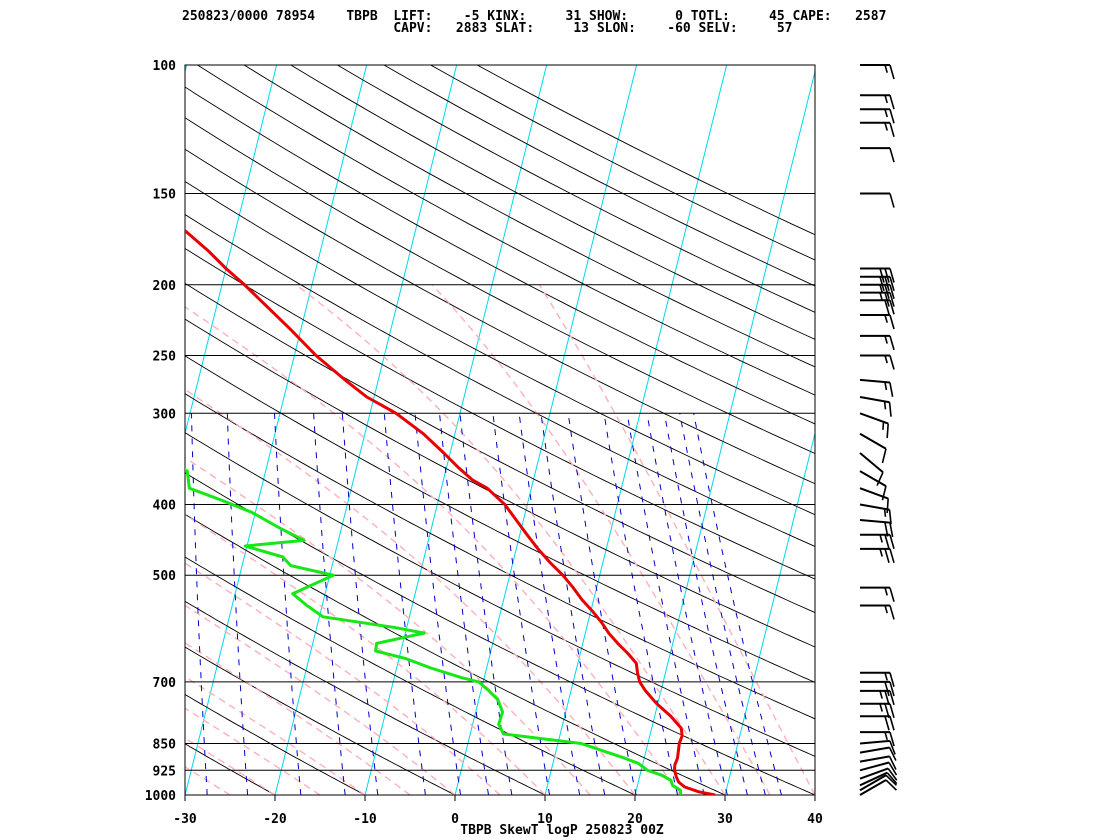  What do you see at coordinates (160, 796) in the screenshot?
I see `pressure-tick-label: 1000` at bounding box center [160, 796].